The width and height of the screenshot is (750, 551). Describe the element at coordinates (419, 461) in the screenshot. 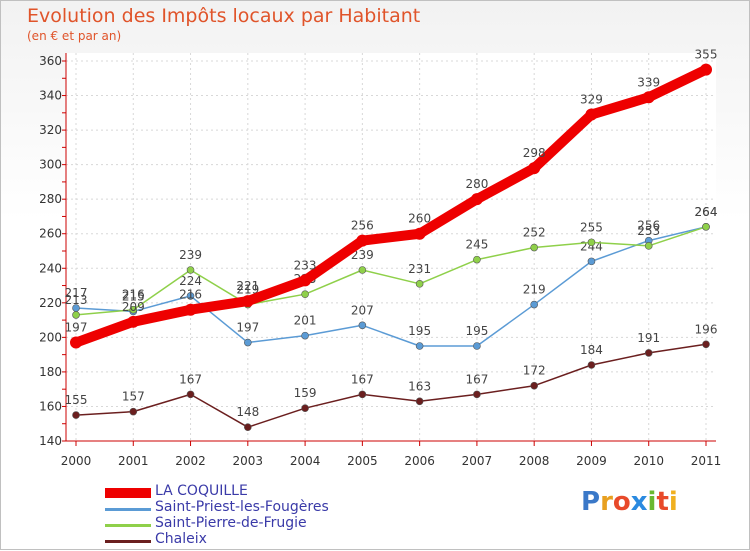

I see `x-tick-label: 2006` at that location.